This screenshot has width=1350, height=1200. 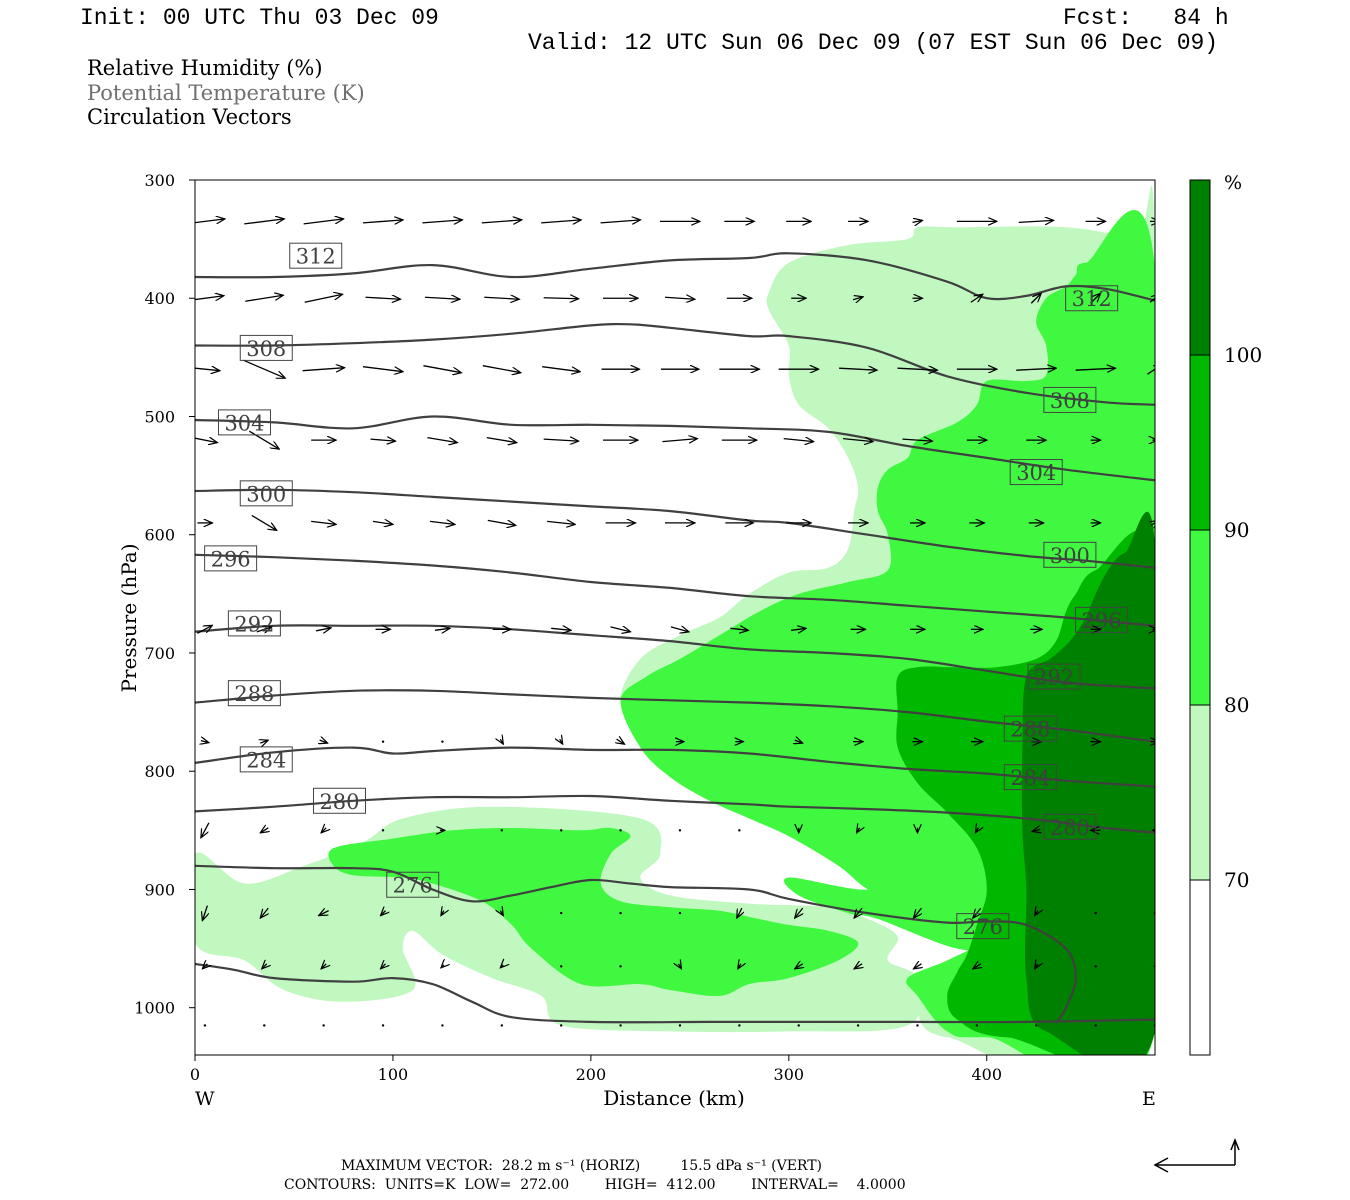 What do you see at coordinates (986, 1074) in the screenshot?
I see `x-tick-label: 400` at bounding box center [986, 1074].